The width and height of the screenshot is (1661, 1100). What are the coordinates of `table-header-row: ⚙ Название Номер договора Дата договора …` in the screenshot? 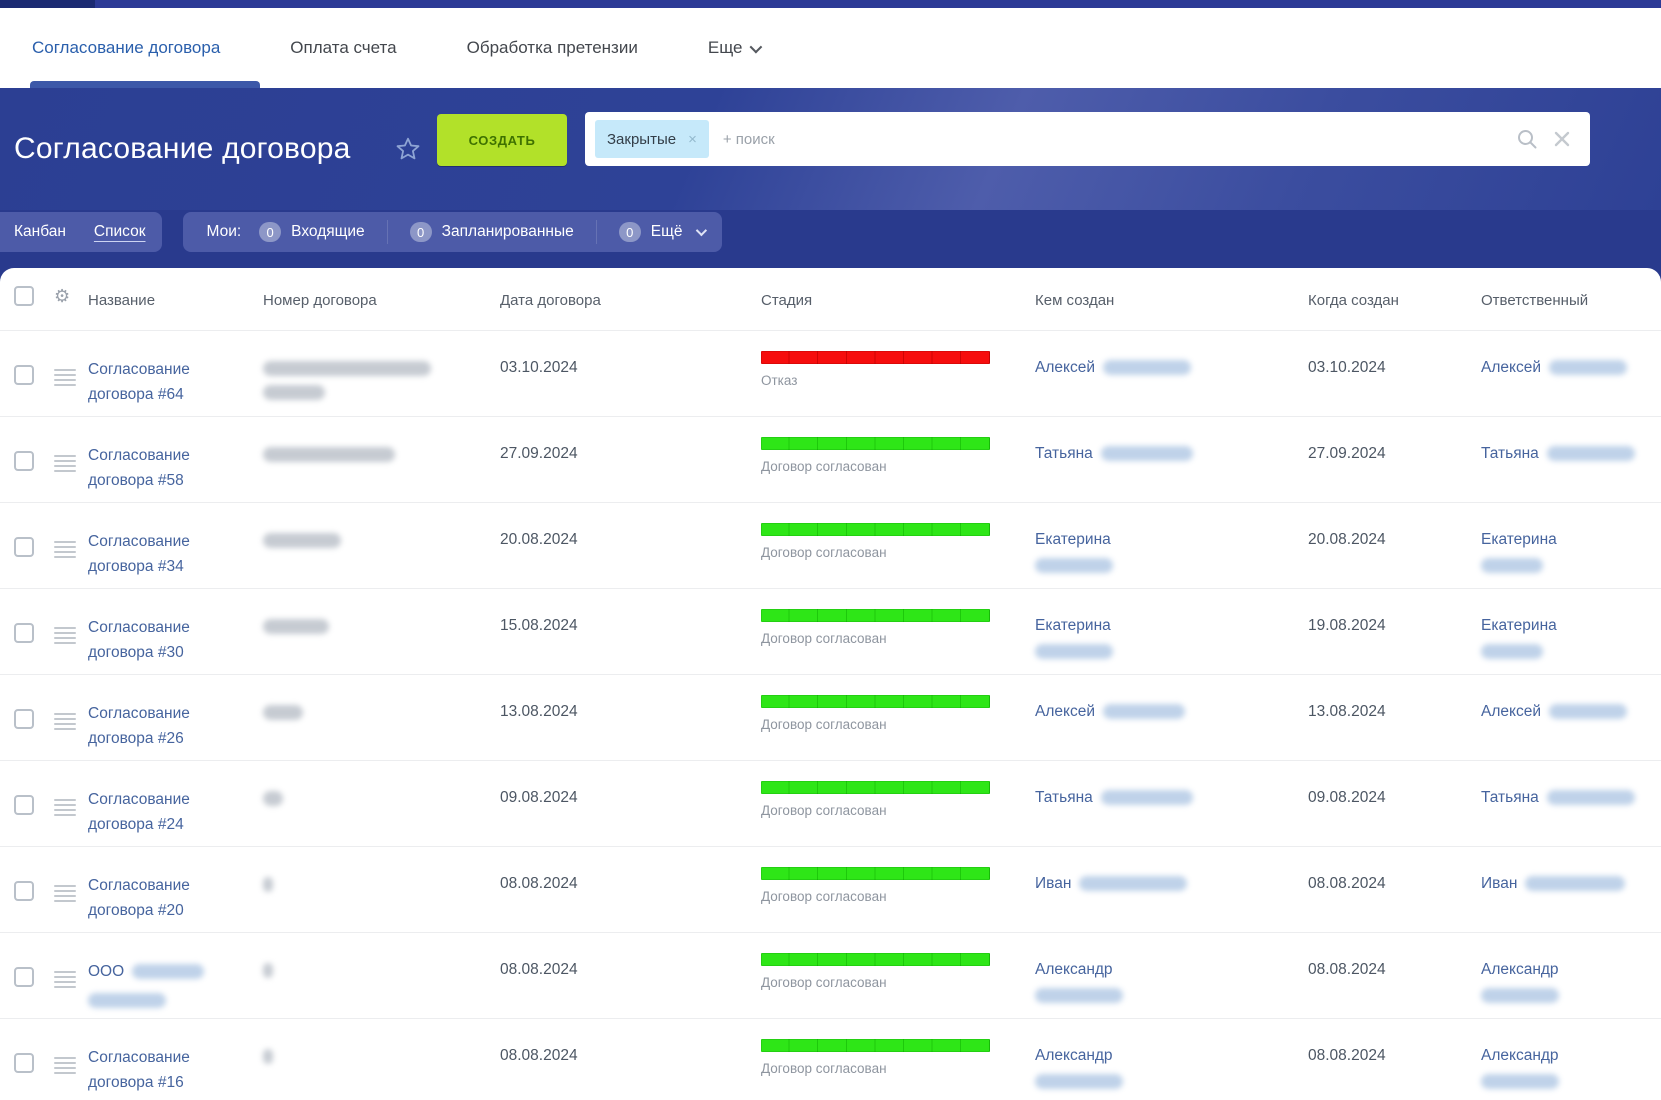 It's located at (830, 299).